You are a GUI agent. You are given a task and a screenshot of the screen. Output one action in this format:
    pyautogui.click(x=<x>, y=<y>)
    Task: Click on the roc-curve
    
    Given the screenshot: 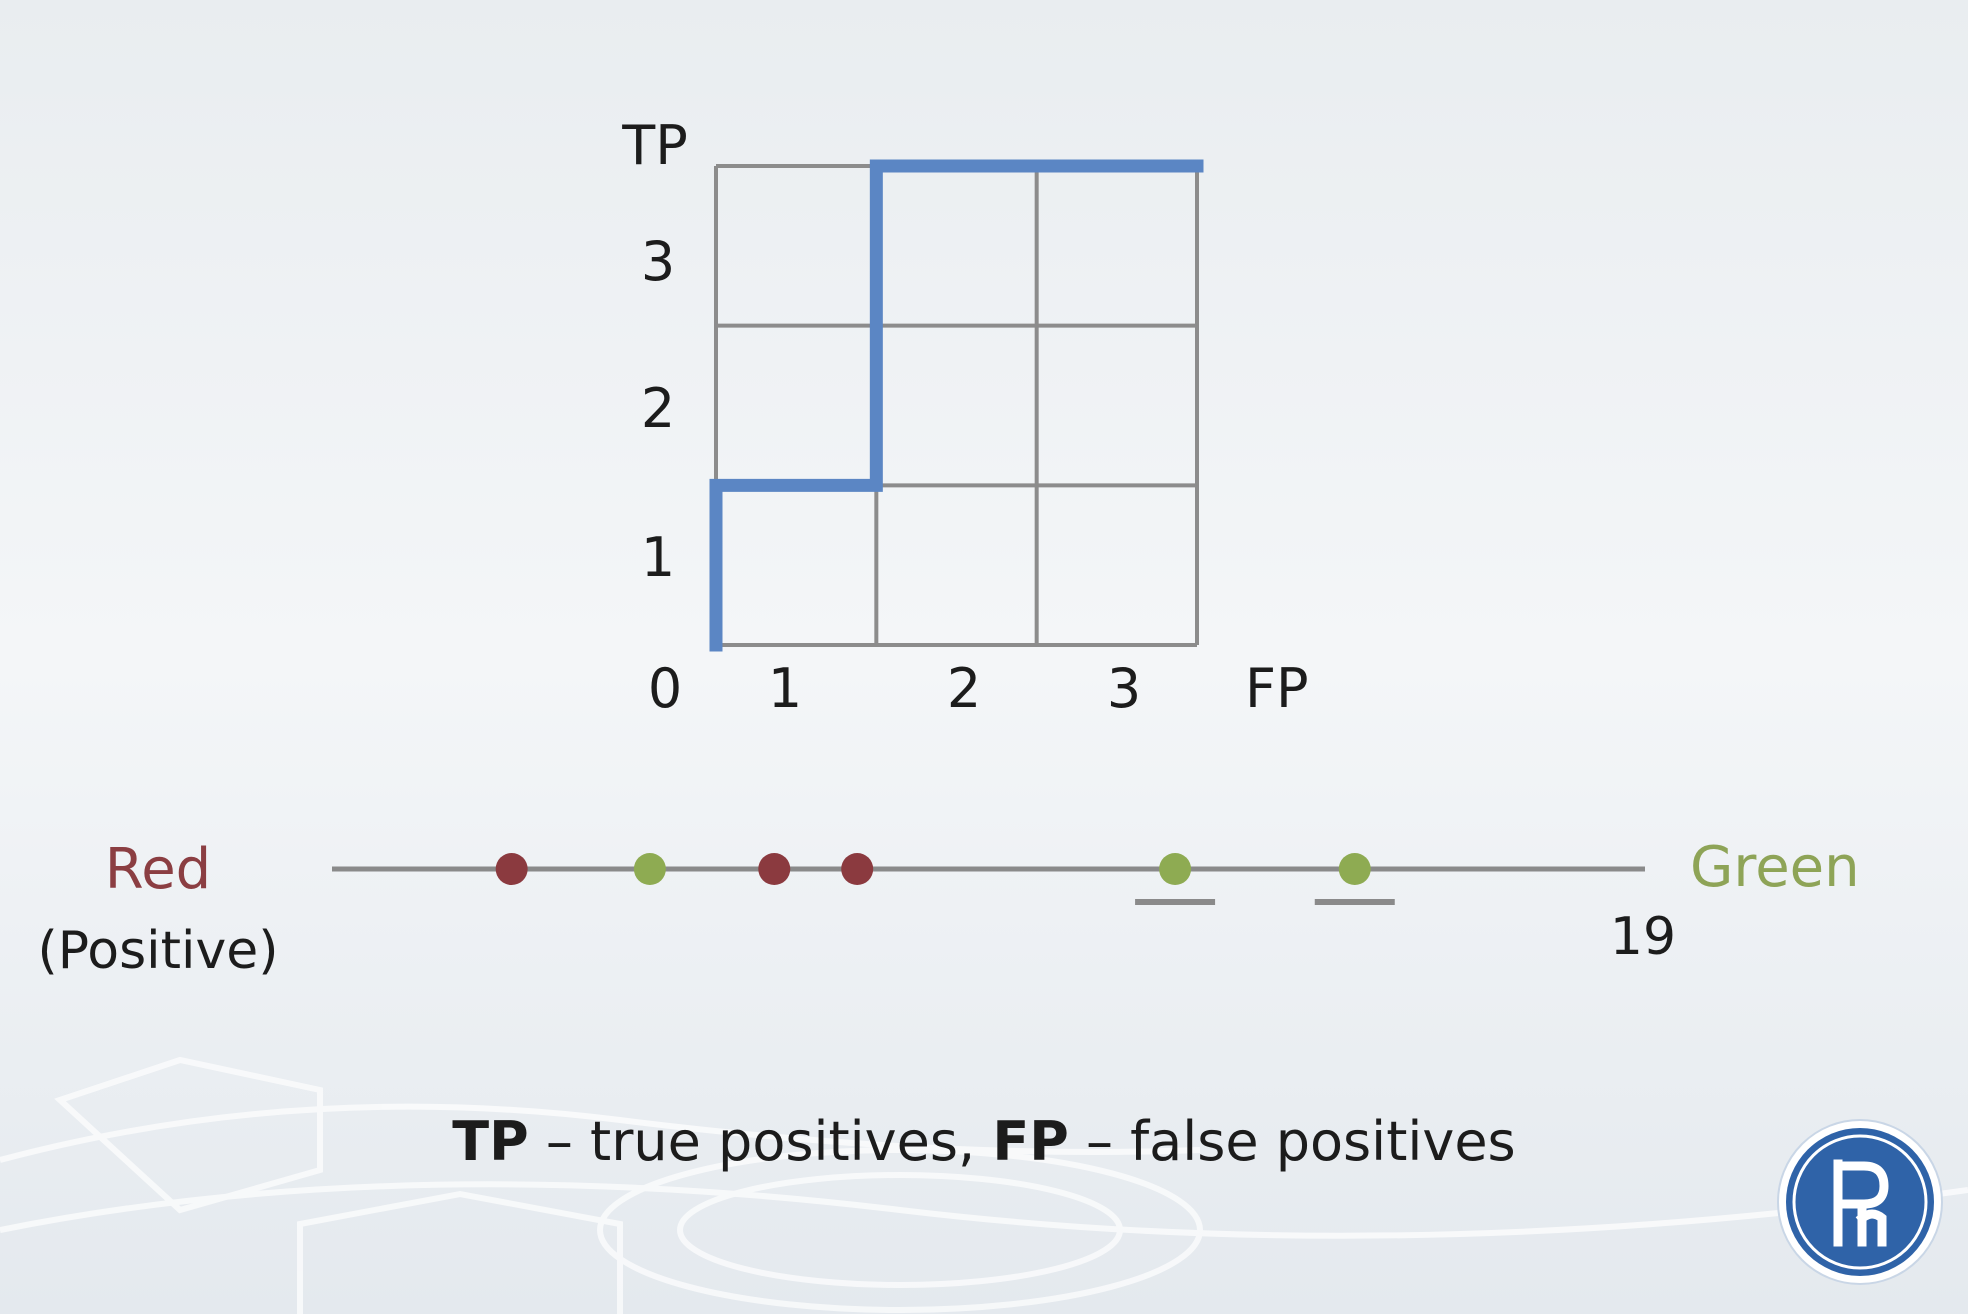 What is the action you would take?
    pyautogui.click(x=956, y=405)
    